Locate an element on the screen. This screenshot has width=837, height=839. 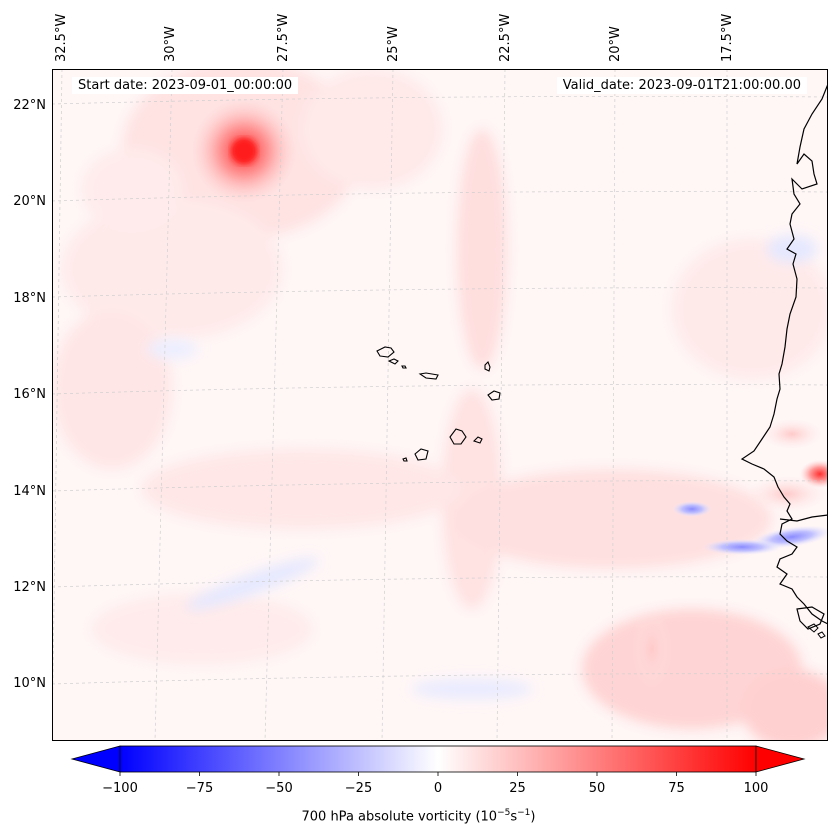
colorbar-tick-0: 0 is located at coordinates (438, 788).